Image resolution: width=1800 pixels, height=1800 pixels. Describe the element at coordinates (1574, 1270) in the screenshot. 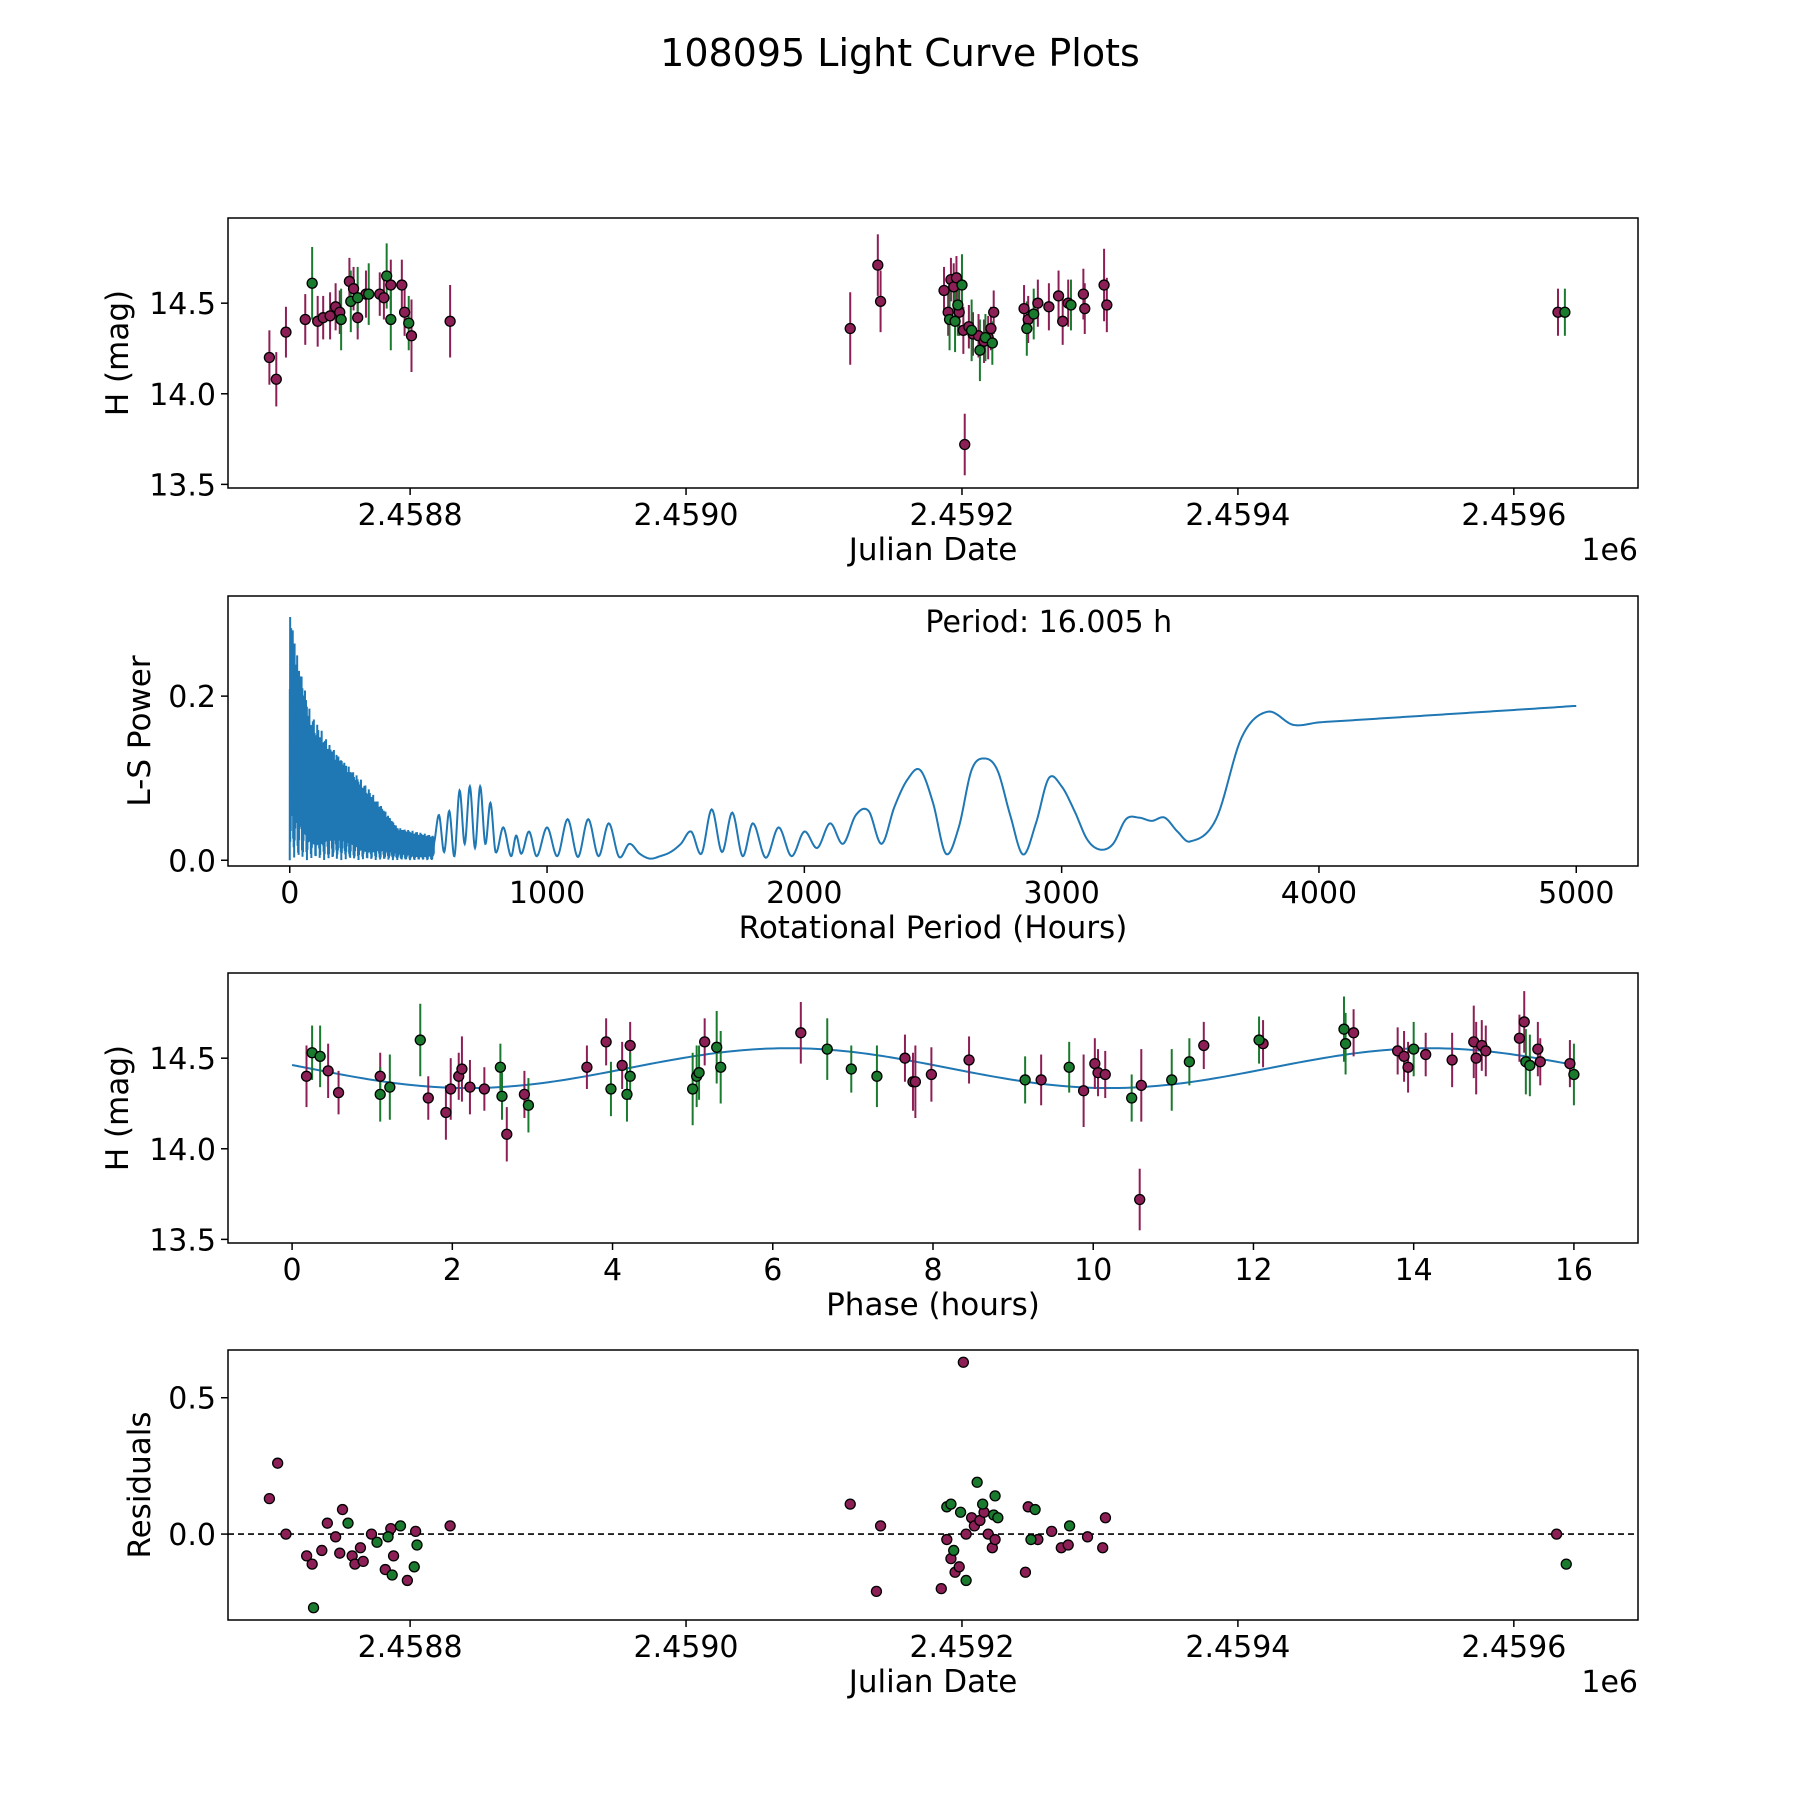

I see `x-tick-label: 16` at that location.